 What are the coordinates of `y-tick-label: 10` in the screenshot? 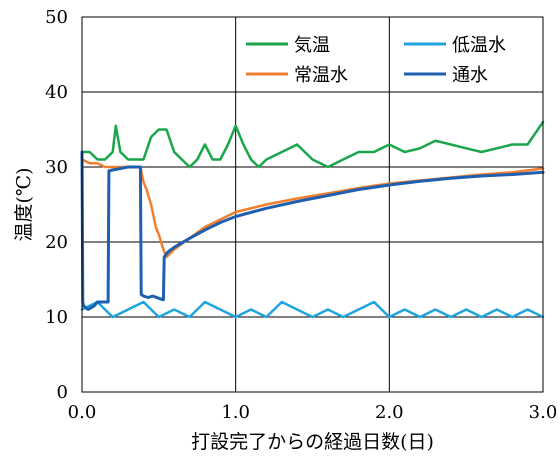 It's located at (56, 317).